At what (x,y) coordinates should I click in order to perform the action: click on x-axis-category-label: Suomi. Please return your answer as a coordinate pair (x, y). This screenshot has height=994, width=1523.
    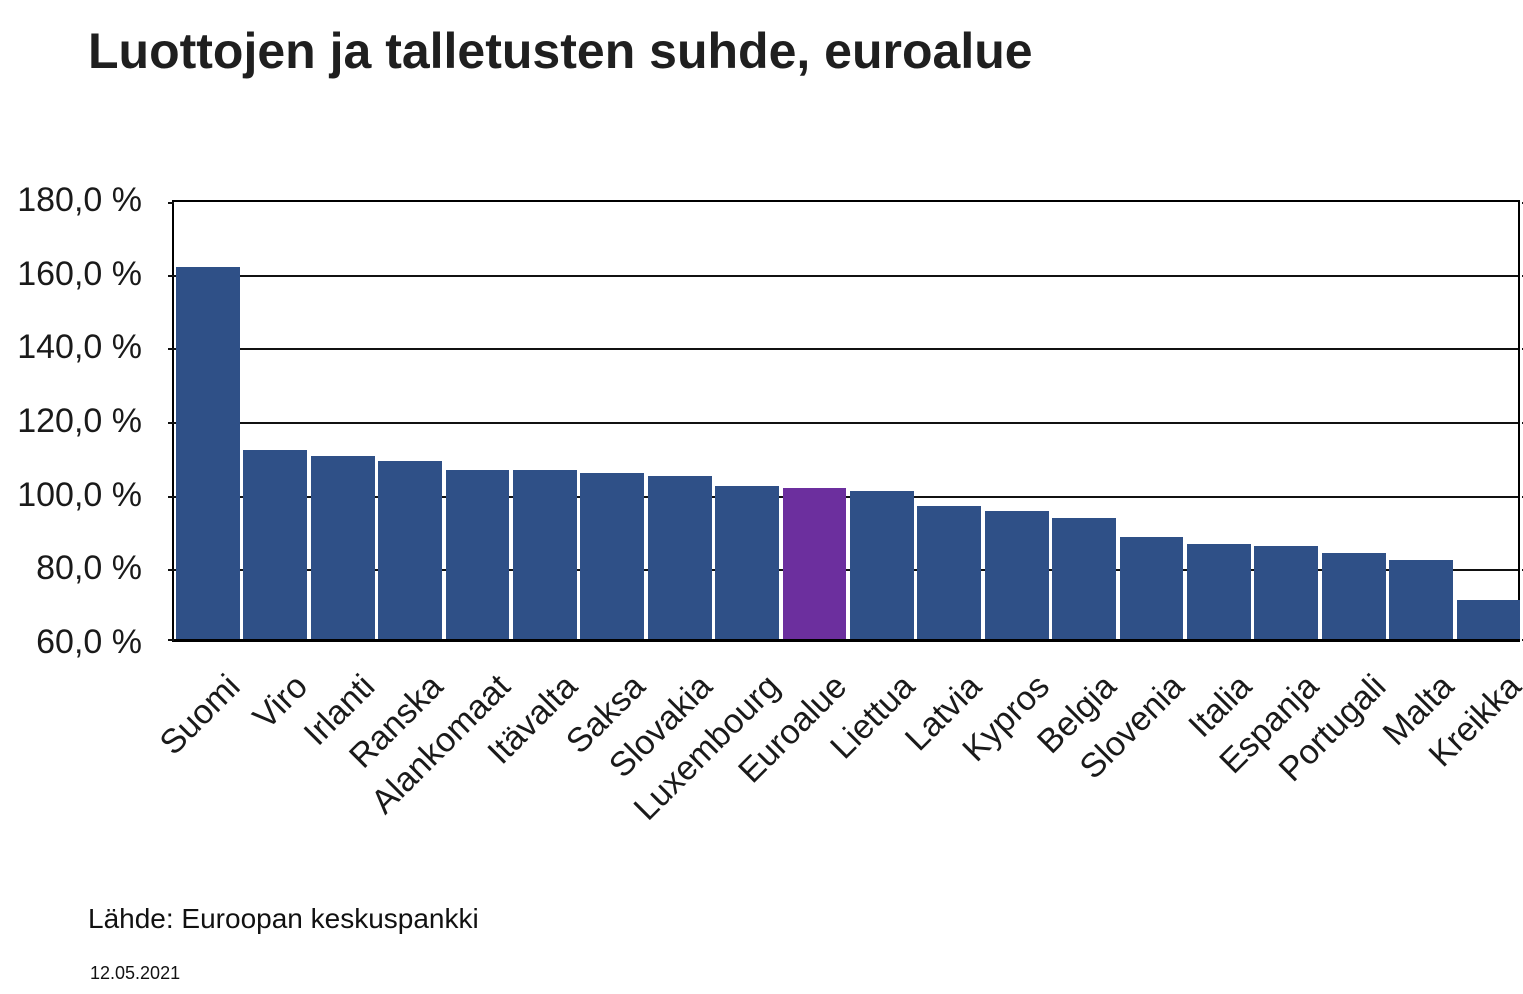
    Looking at the image, I should click on (200, 715).